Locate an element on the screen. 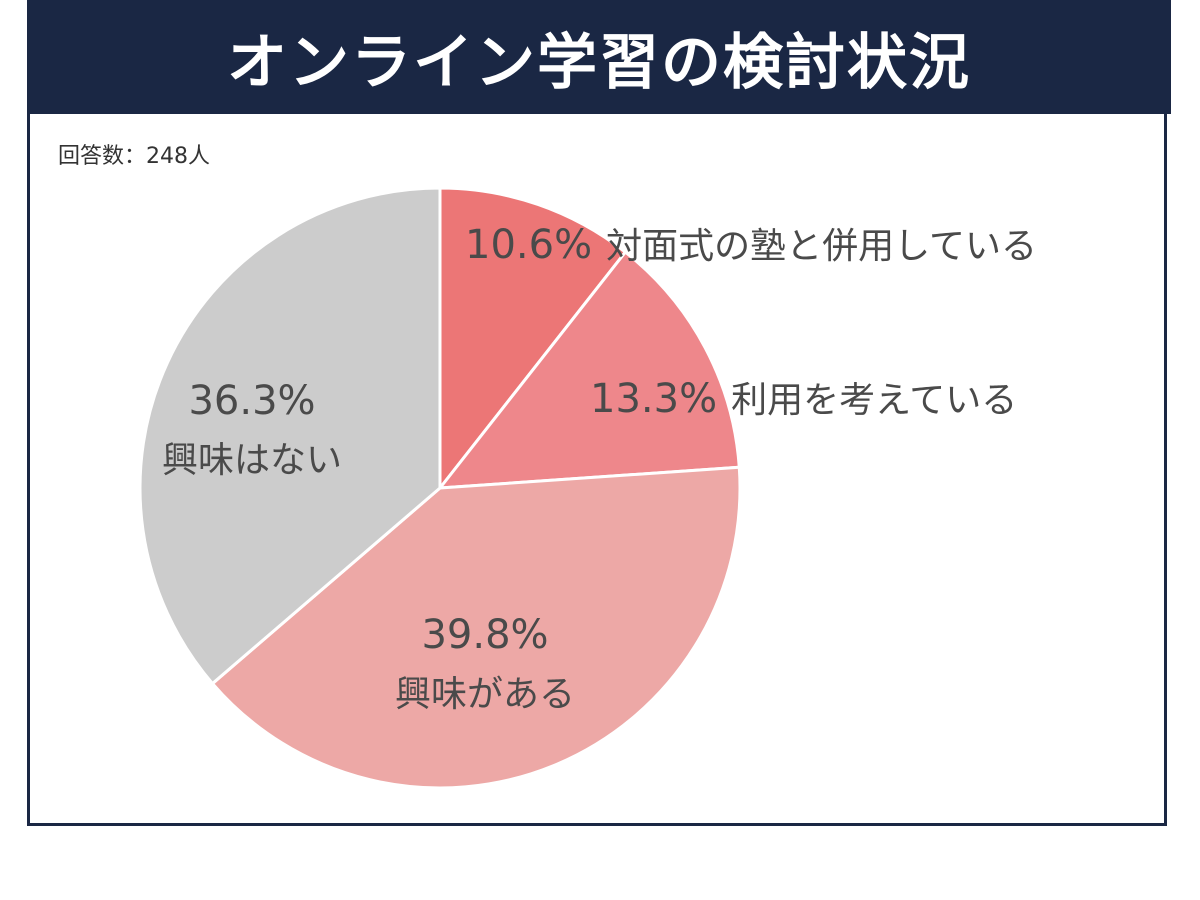 The width and height of the screenshot is (1200, 900). slice-category-label-1: 対面式の塾と併用している is located at coordinates (821, 246).